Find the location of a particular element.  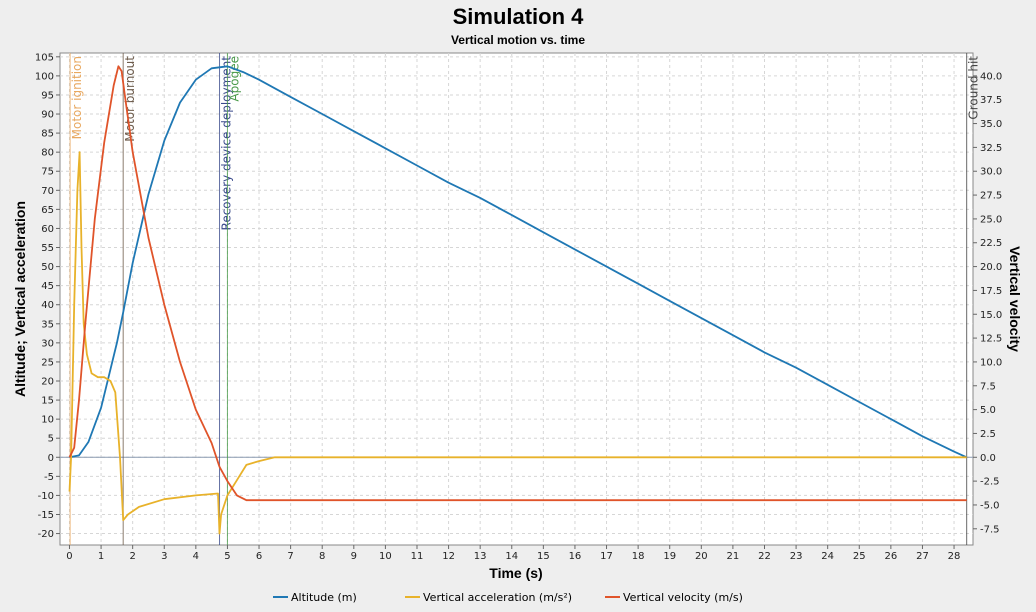

y-left-tick-label: 50 is located at coordinates (47, 267).